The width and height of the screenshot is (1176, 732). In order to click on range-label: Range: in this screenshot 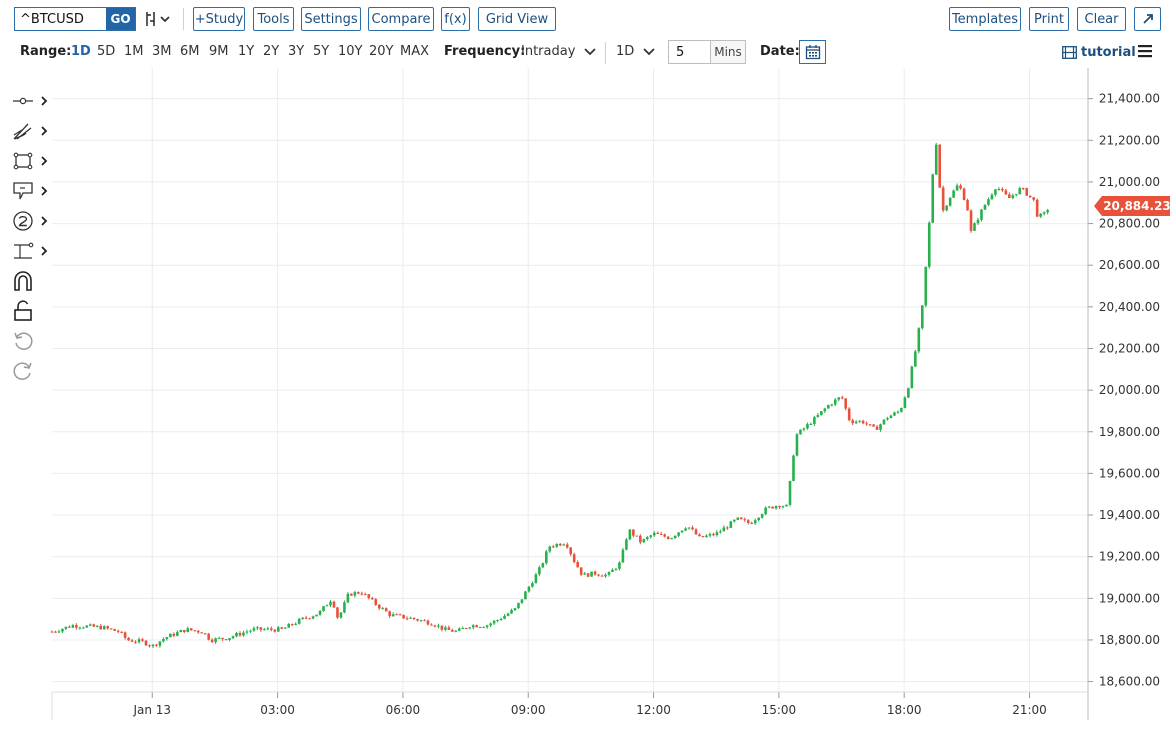, I will do `click(46, 51)`.